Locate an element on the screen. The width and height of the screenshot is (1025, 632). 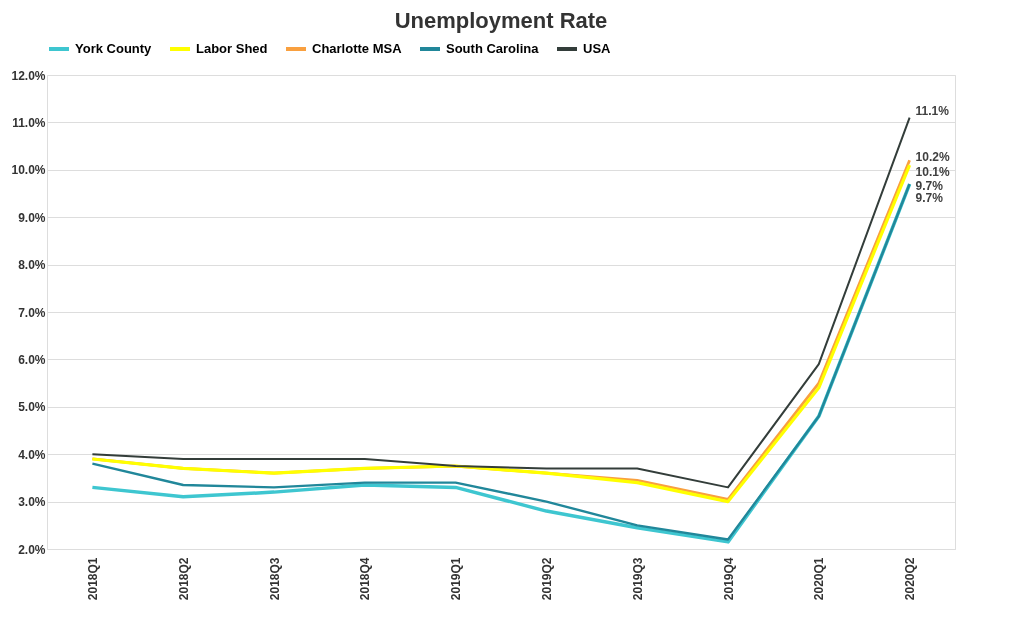
legend-label: South Carolina is located at coordinates (493, 48).